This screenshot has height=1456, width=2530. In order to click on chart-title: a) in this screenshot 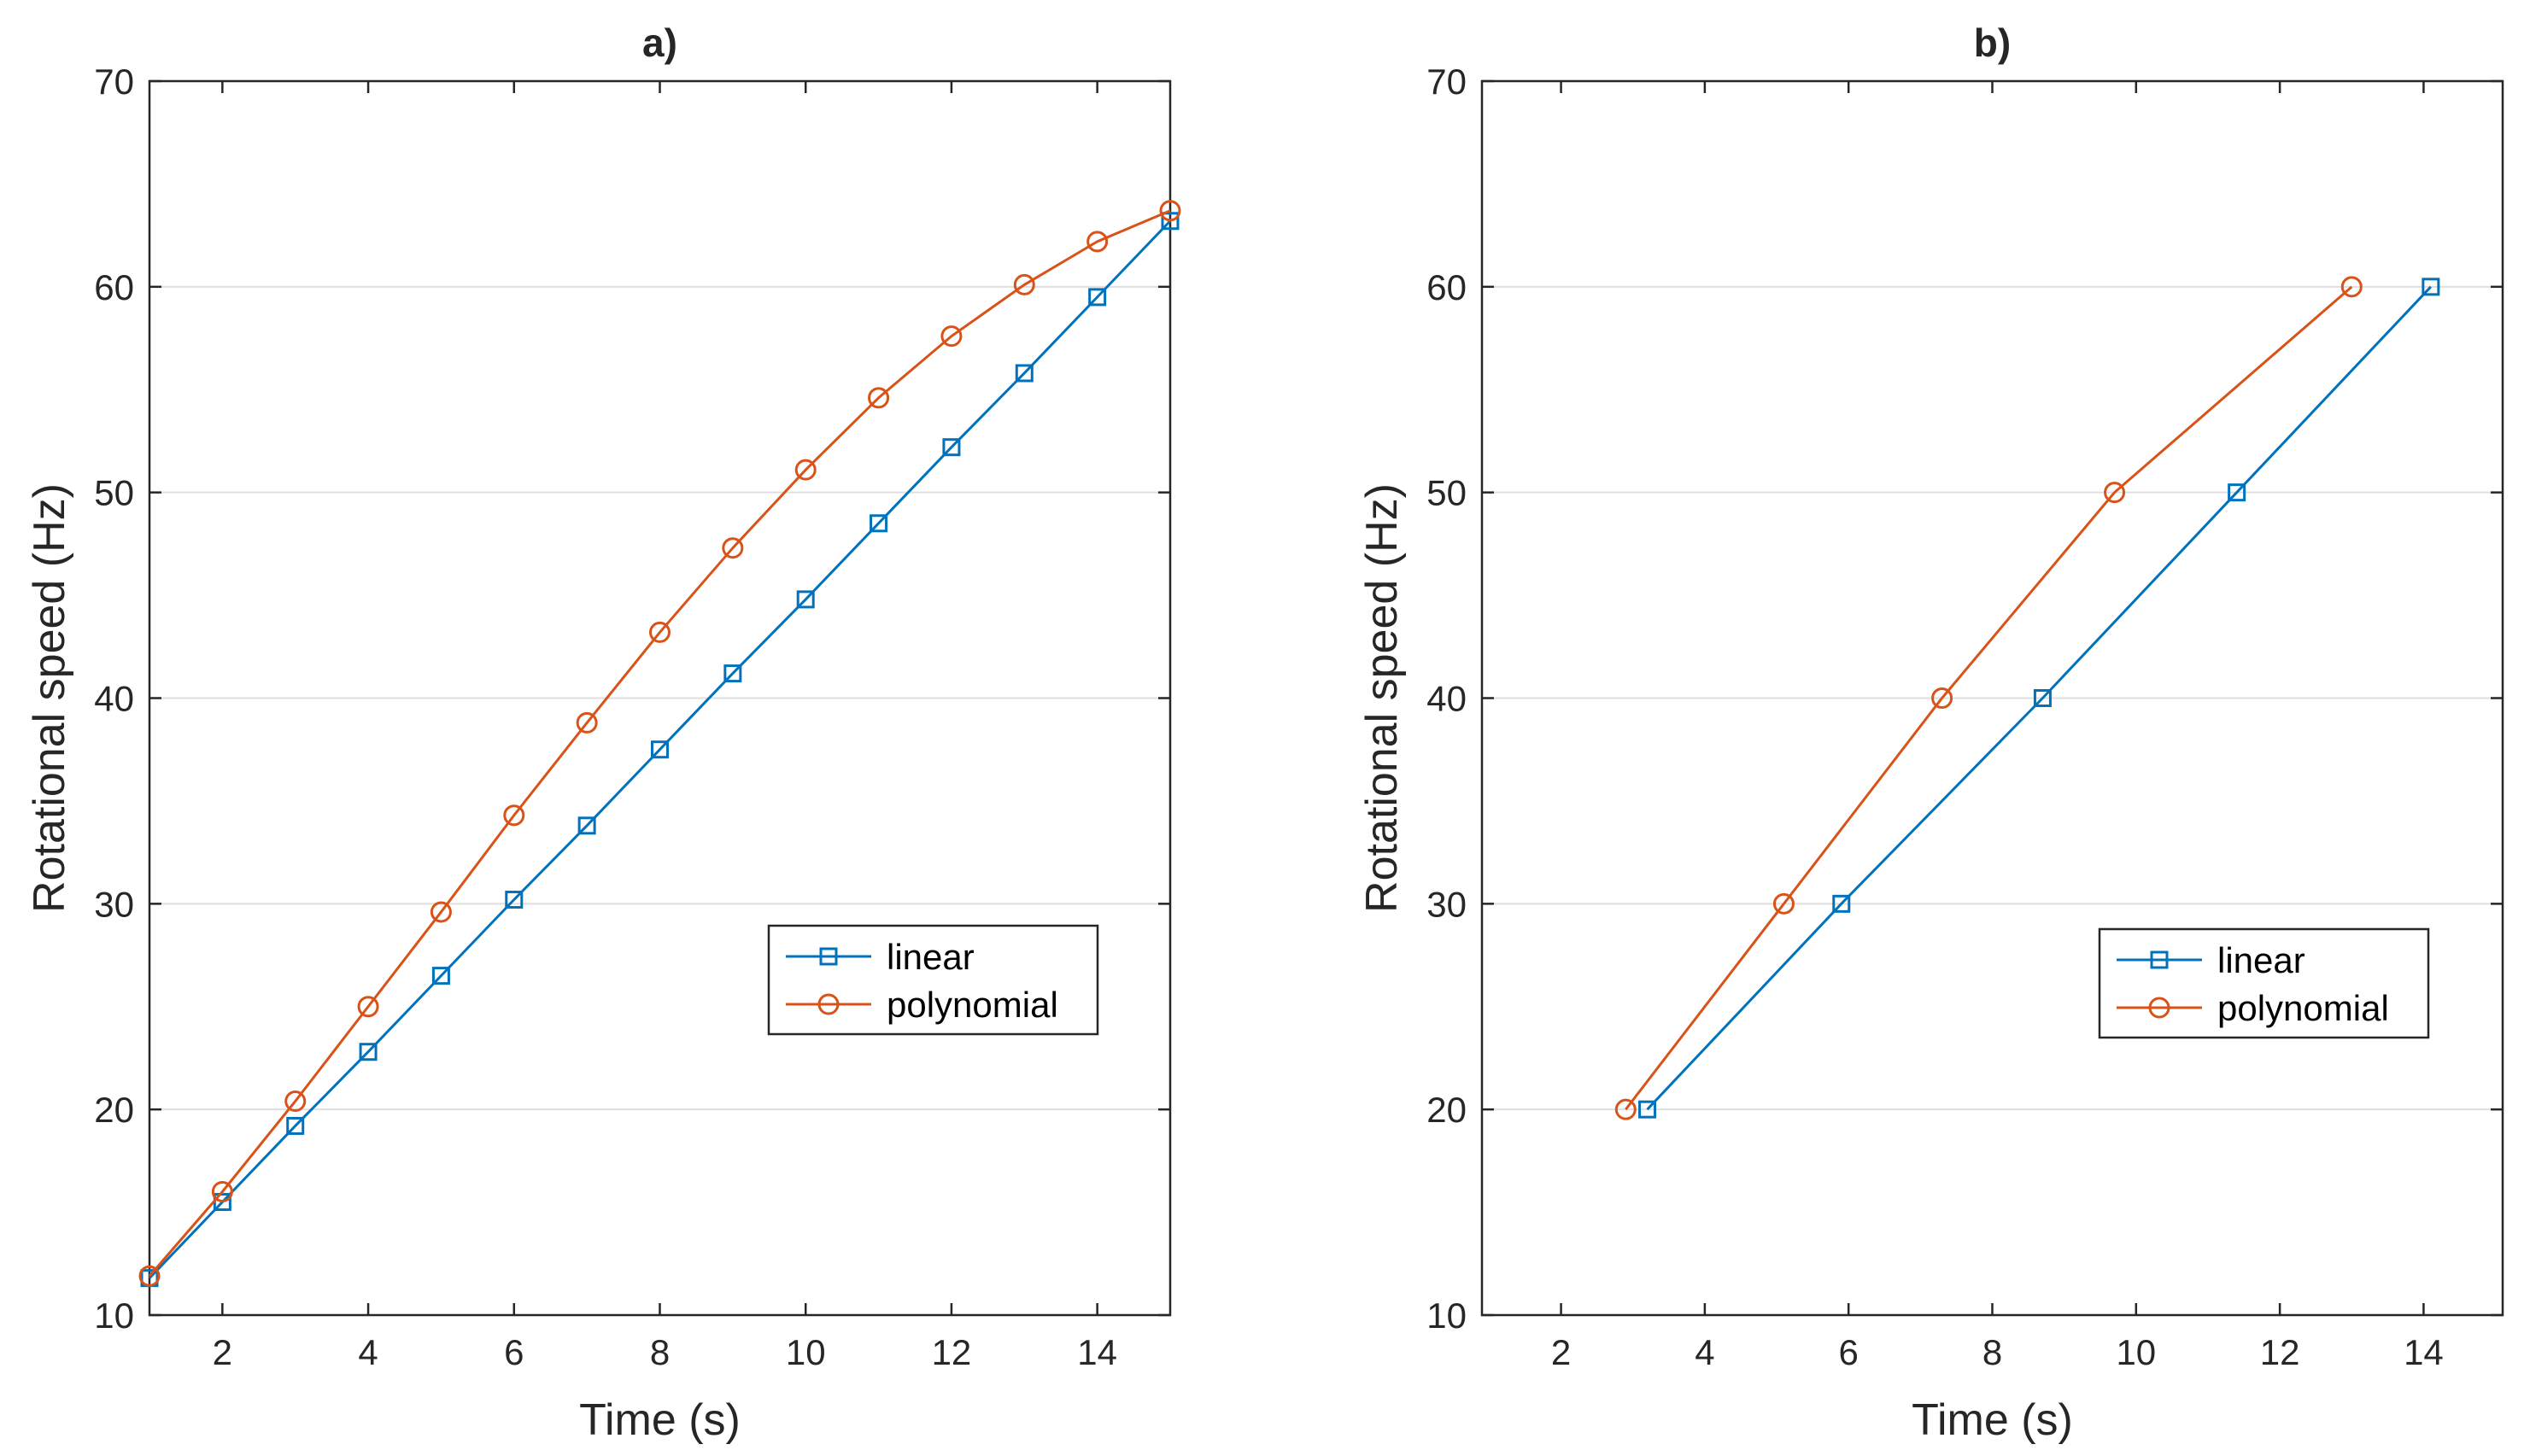, I will do `click(659, 43)`.